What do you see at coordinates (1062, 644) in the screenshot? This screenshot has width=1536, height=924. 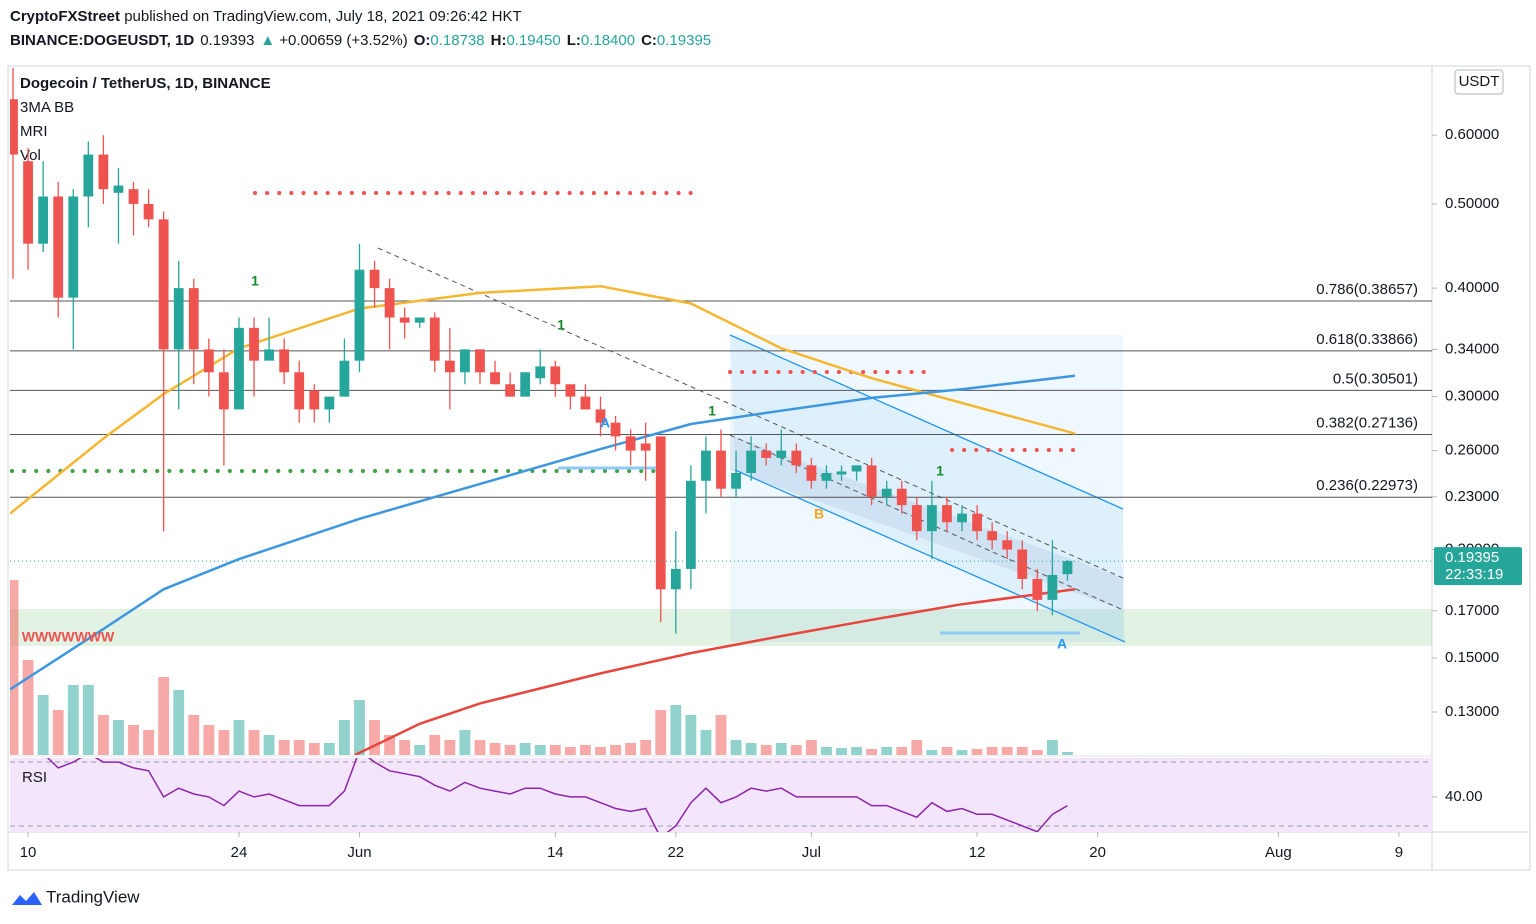 I see `annotation: A` at bounding box center [1062, 644].